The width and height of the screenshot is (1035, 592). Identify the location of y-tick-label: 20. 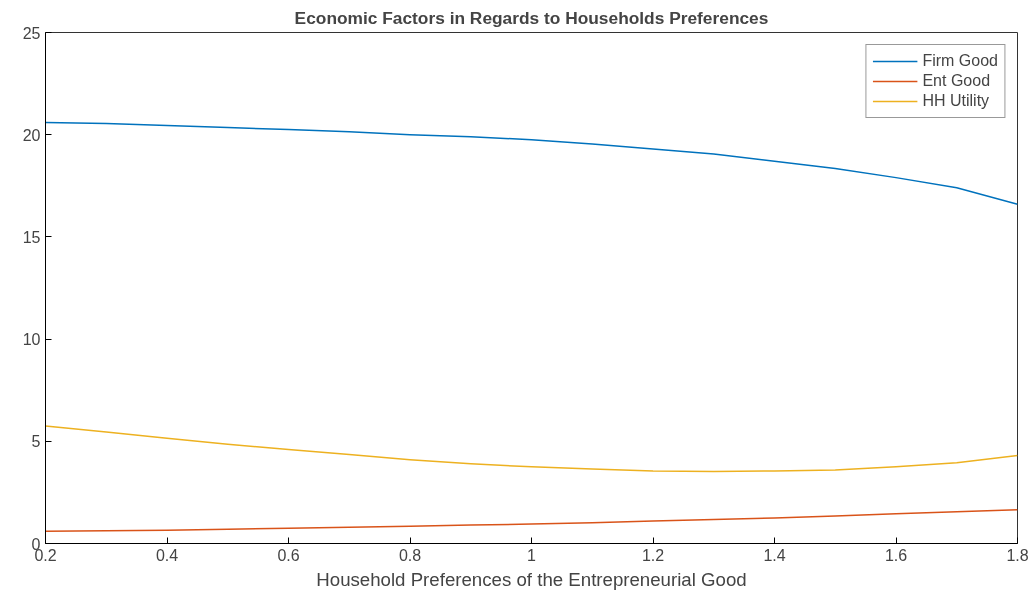
(31, 135).